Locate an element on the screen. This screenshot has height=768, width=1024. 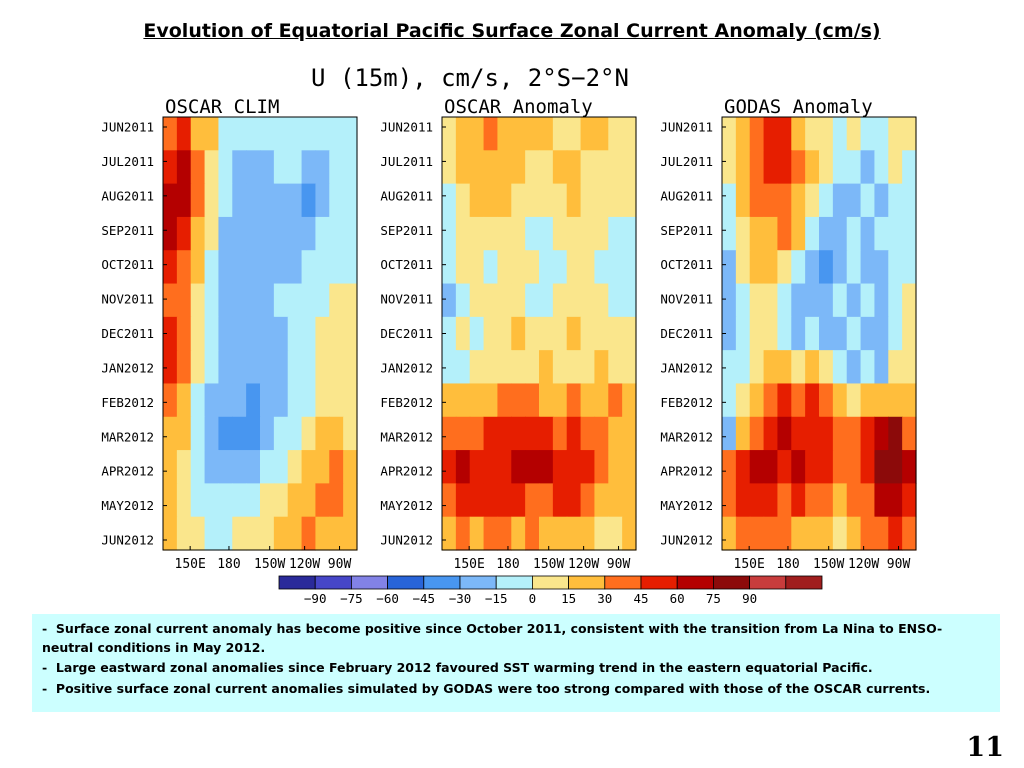
time-tick-label: OCT2011 is located at coordinates (686, 264).